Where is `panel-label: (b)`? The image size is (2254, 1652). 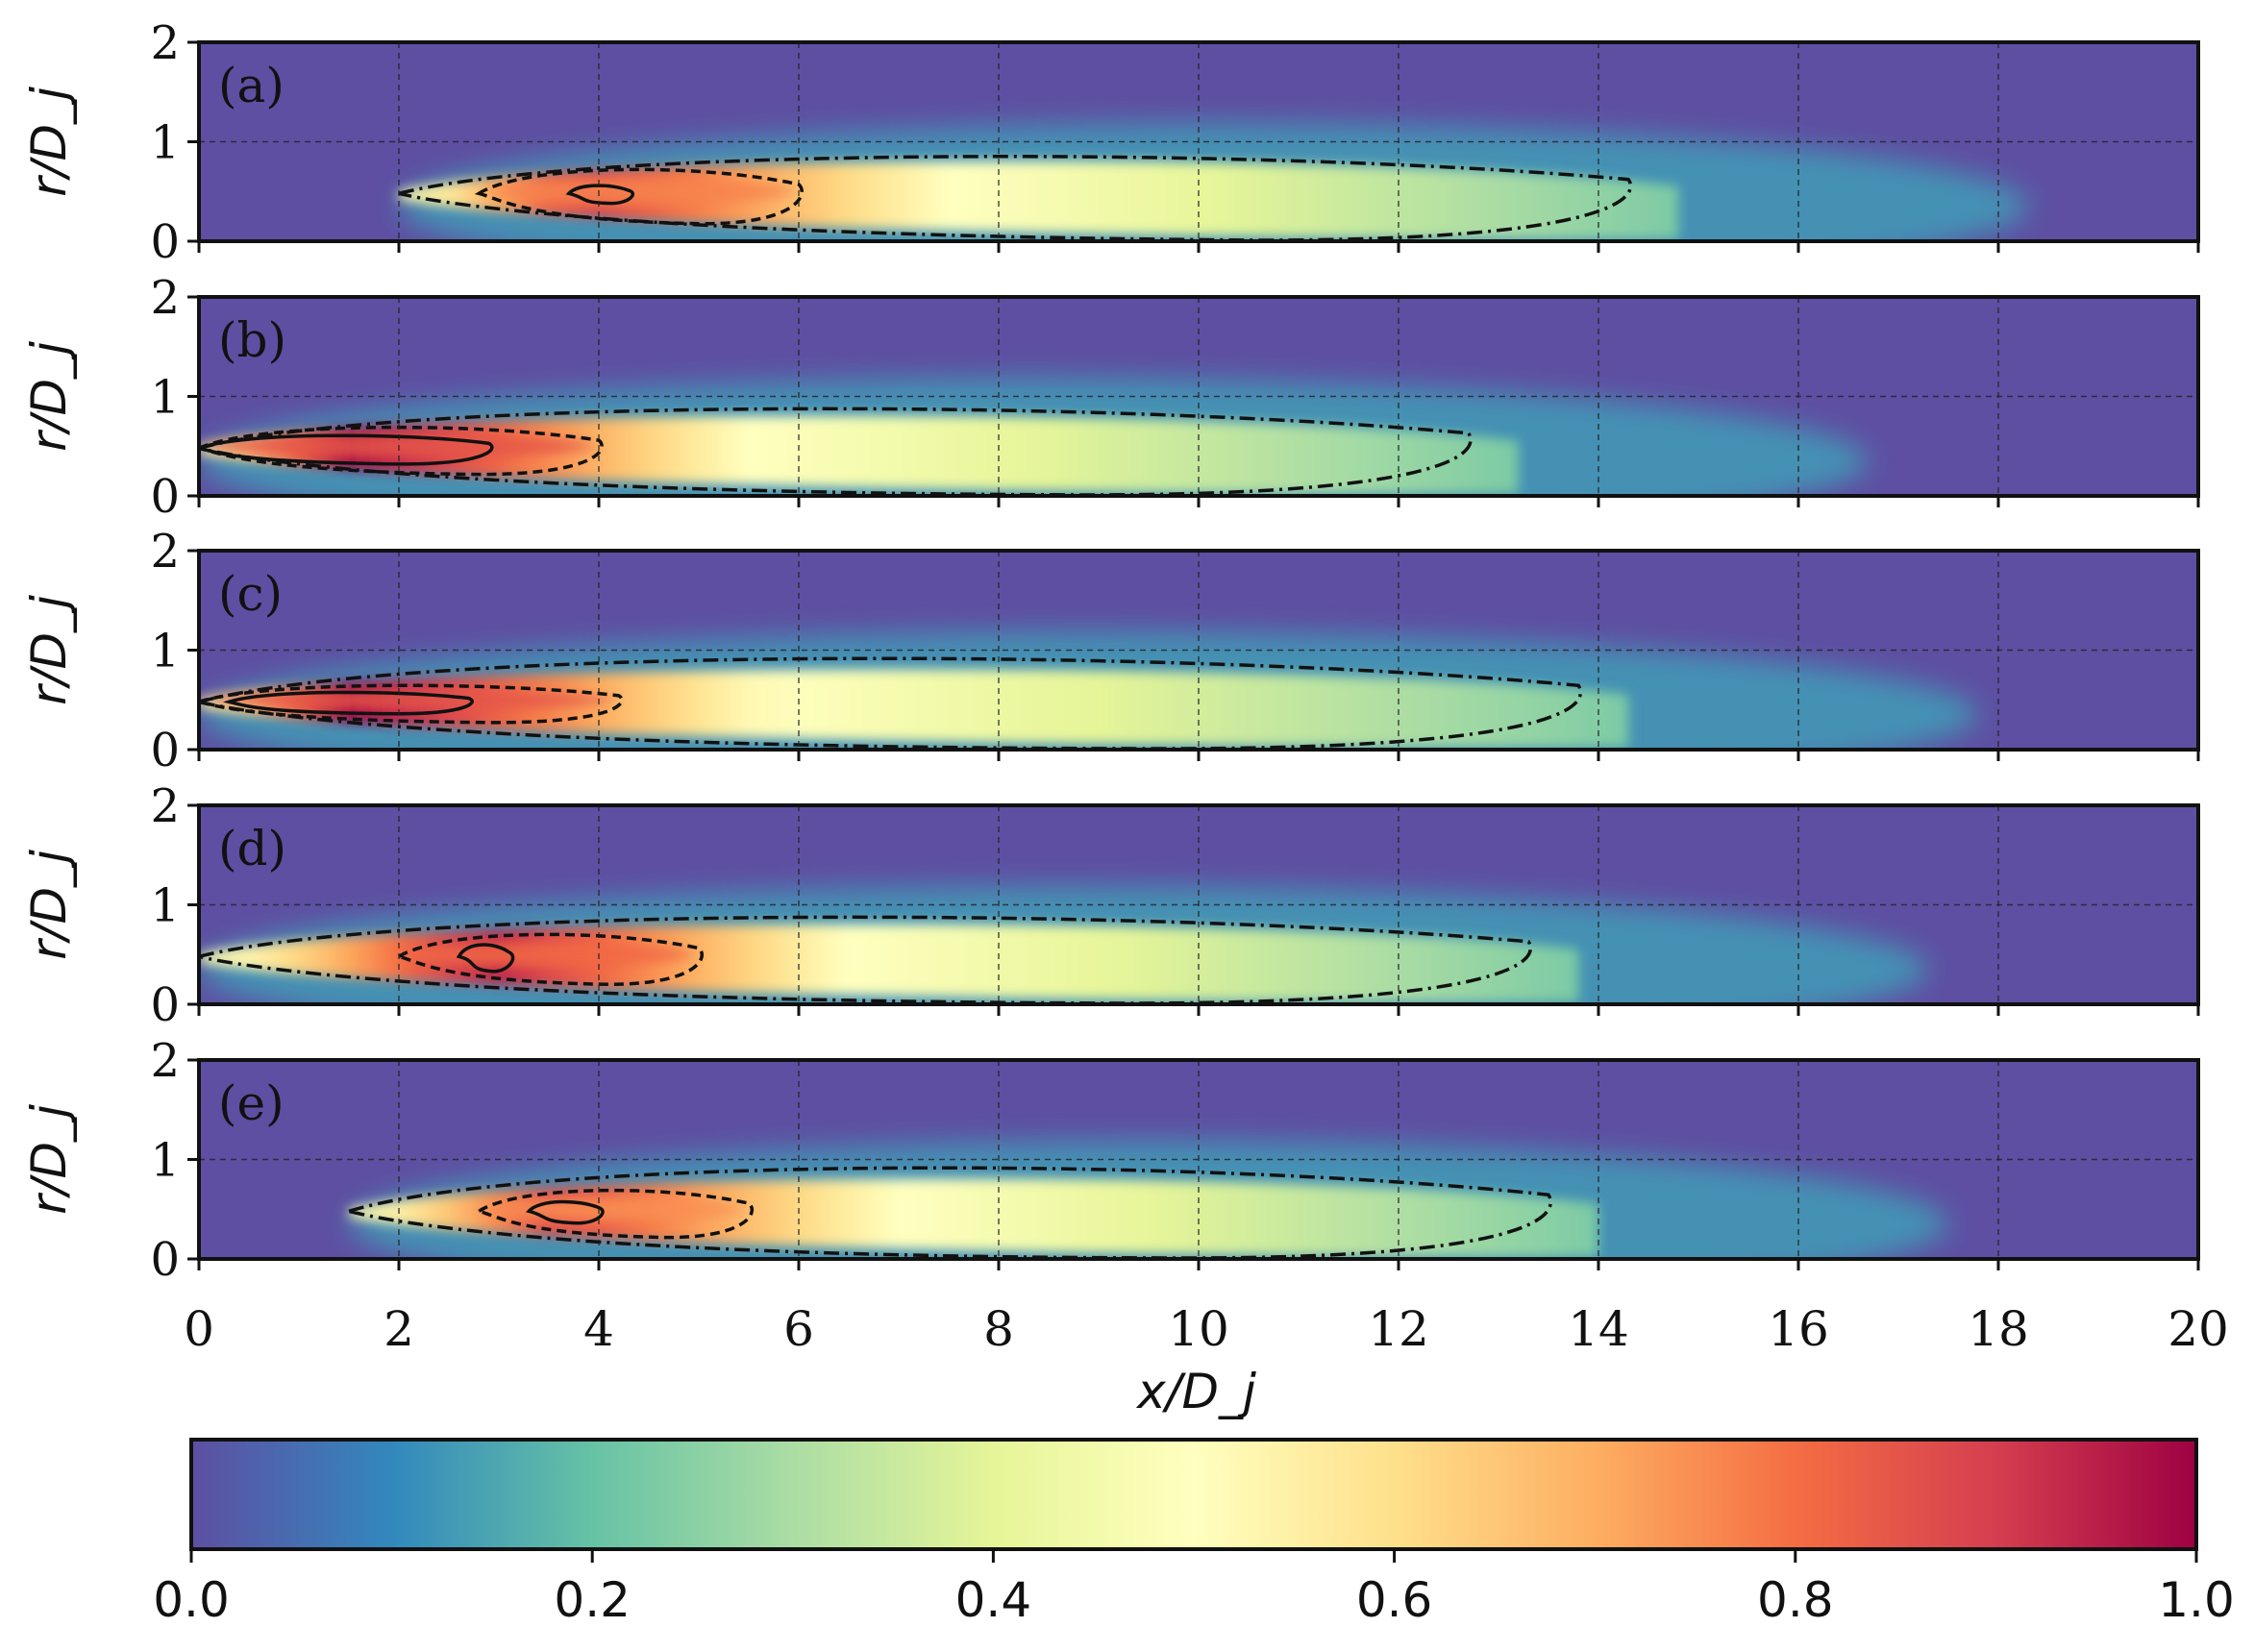
panel-label: (b) is located at coordinates (252, 340).